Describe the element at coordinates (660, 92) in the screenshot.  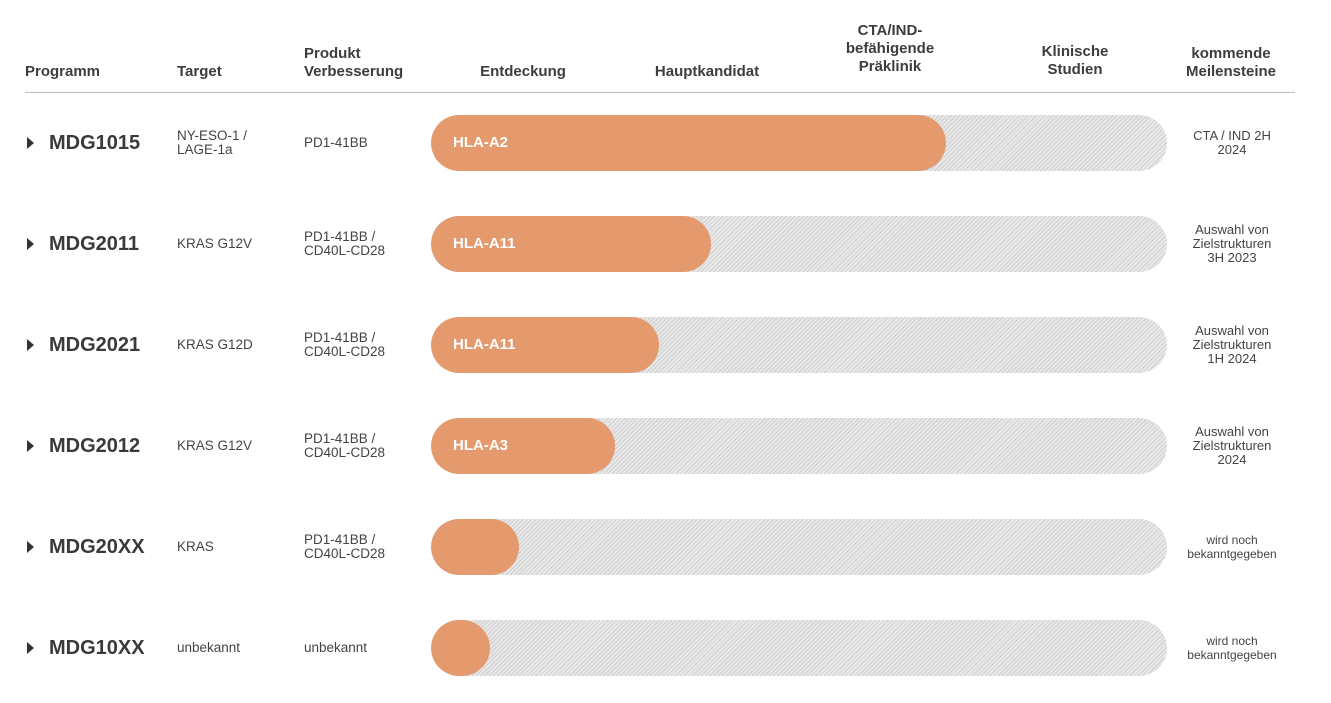
I see `header-divider` at that location.